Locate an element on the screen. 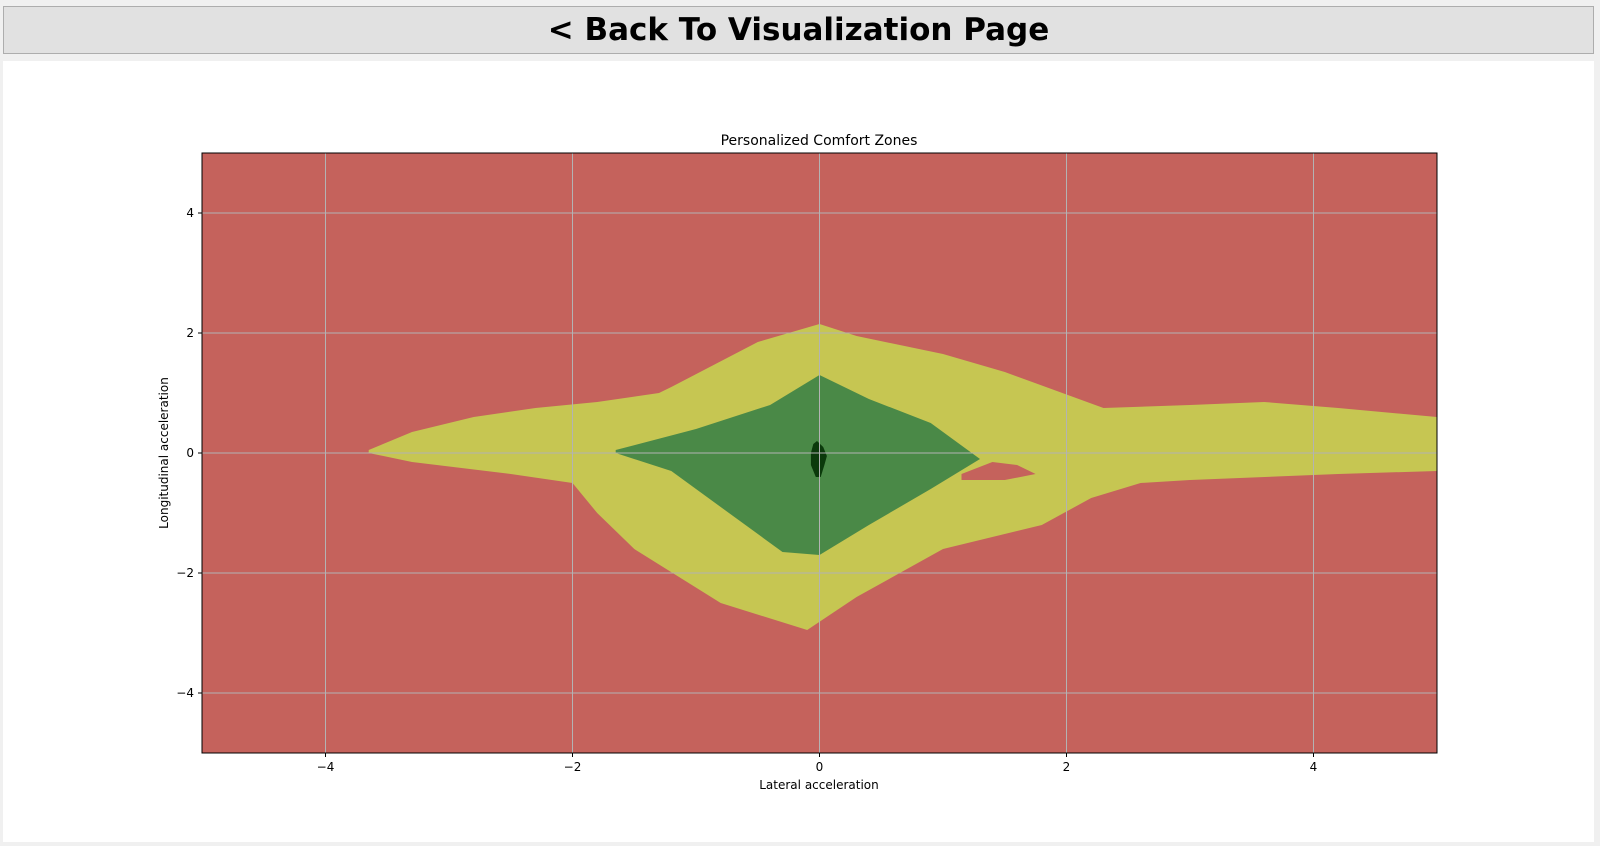 The image size is (1600, 846). x-tick-label: −2 is located at coordinates (573, 767).